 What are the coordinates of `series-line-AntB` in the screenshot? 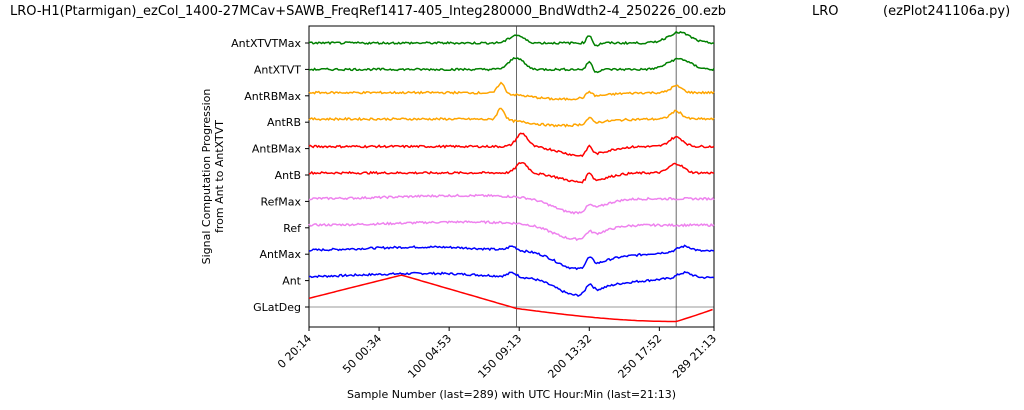 It's located at (511, 172).